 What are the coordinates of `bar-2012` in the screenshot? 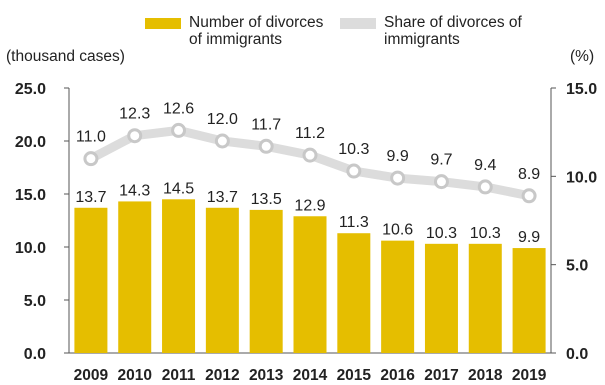 It's located at (222, 280).